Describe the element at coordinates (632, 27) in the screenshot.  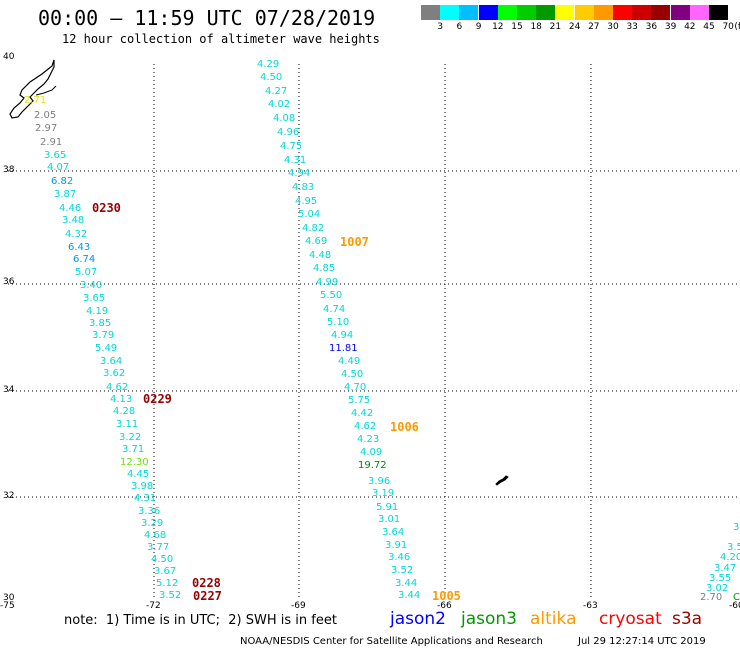
I see `color-scale-tick: 33` at that location.